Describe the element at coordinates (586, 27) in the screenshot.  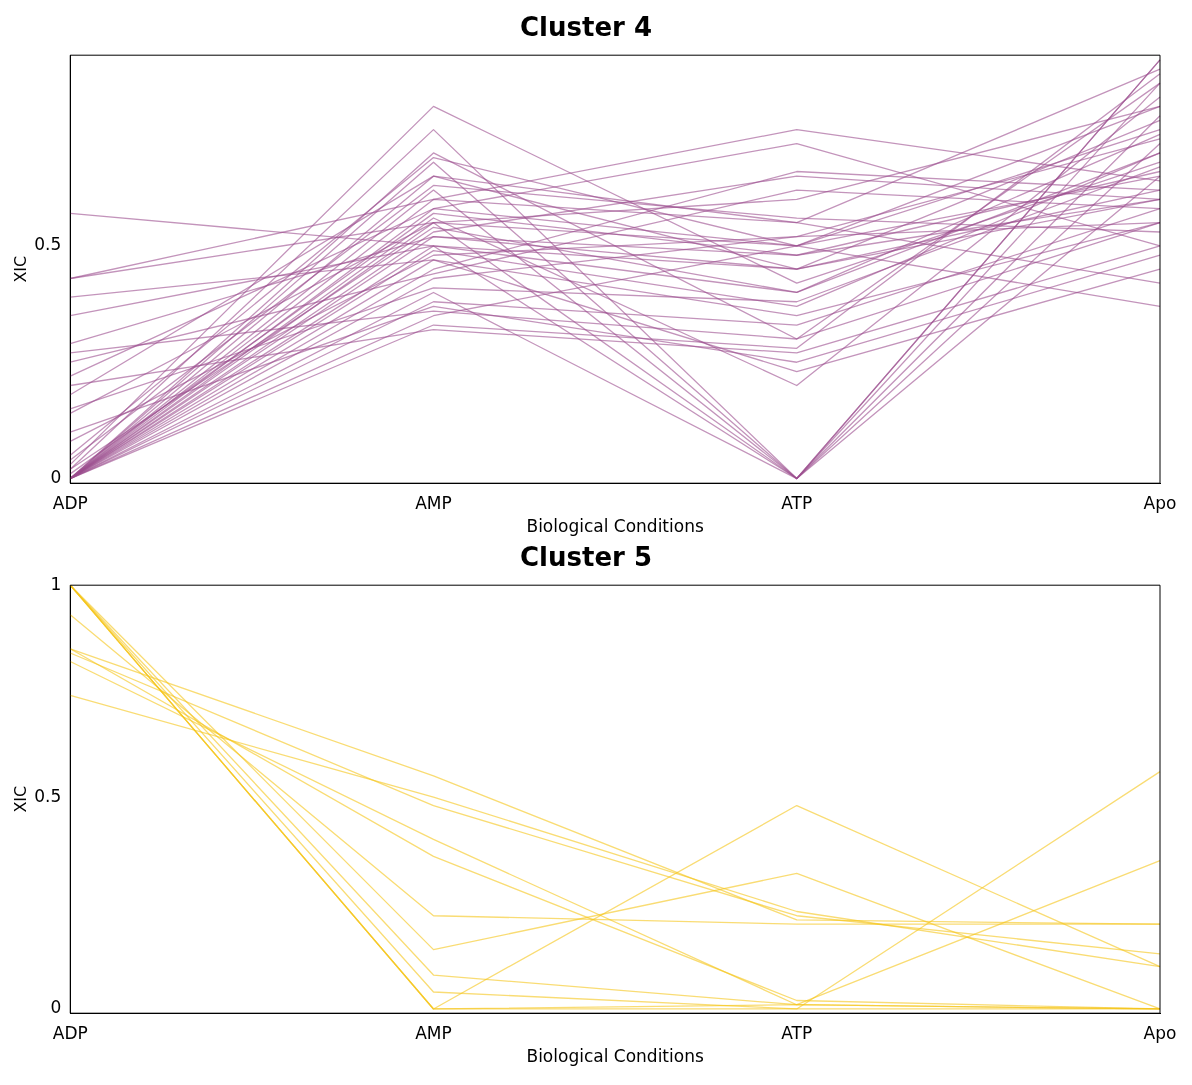
I see `chart-title: Cluster 4` at that location.